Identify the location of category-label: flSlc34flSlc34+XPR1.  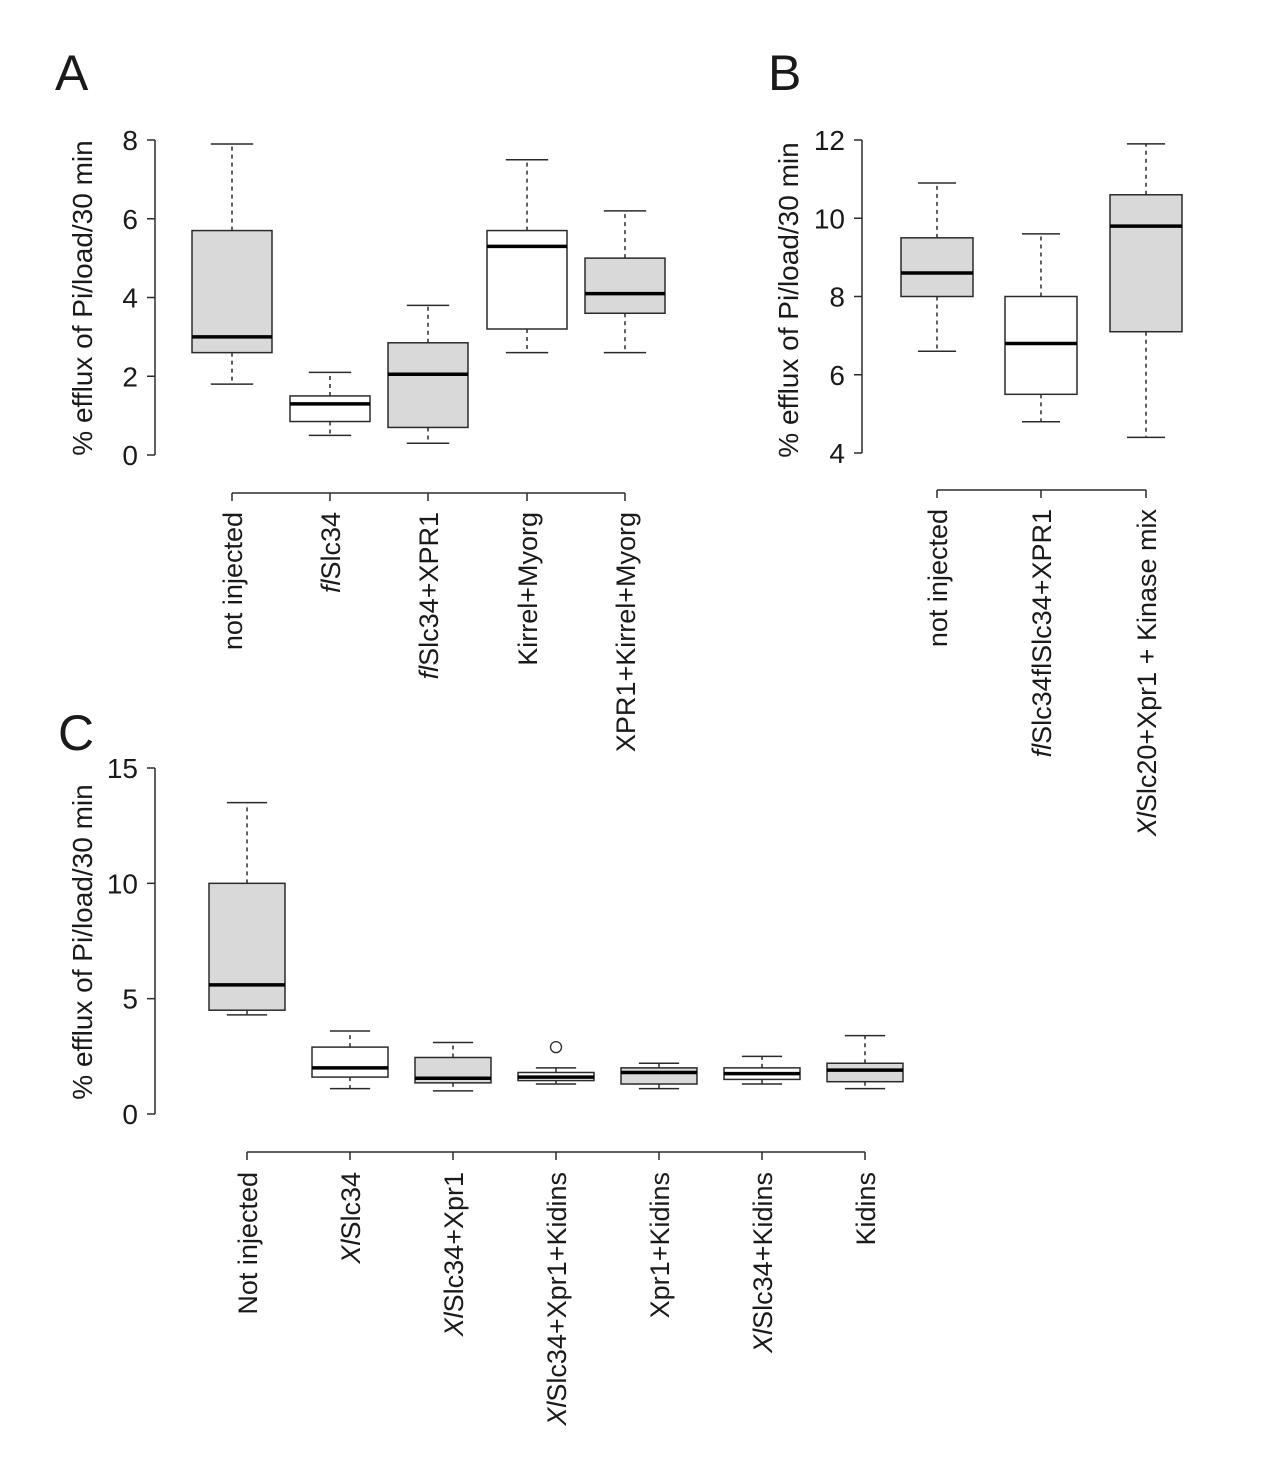
(1042, 633).